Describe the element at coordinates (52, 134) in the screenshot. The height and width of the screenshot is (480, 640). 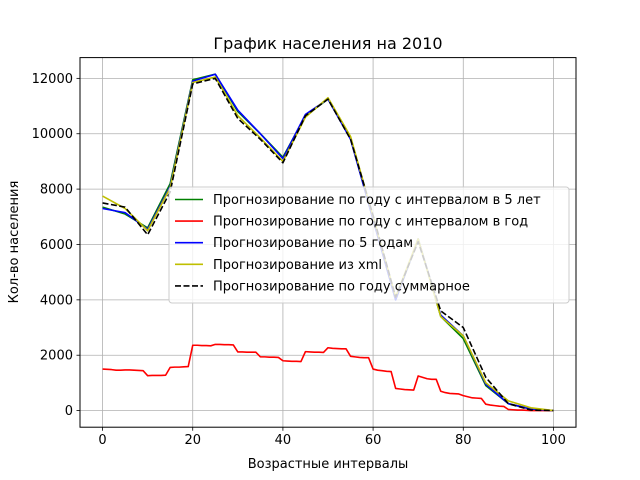
I see `y-tick-label: 10000` at that location.